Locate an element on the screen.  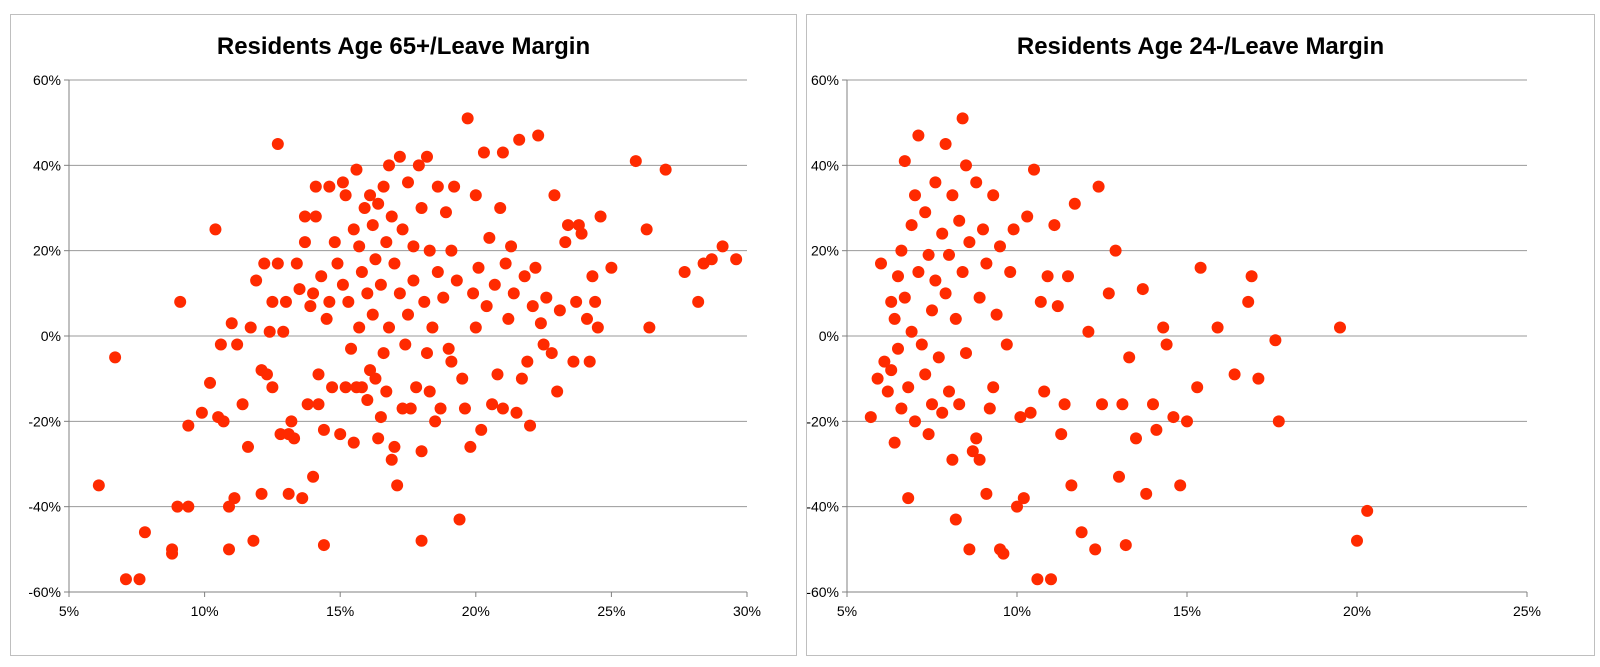
x-tick-label: 20% is located at coordinates (476, 611).